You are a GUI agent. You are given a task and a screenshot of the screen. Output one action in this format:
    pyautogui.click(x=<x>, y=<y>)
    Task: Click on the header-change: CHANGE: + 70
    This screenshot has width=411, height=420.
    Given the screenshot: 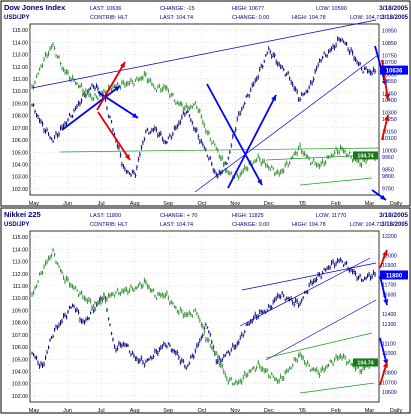 What is the action you would take?
    pyautogui.click(x=178, y=216)
    